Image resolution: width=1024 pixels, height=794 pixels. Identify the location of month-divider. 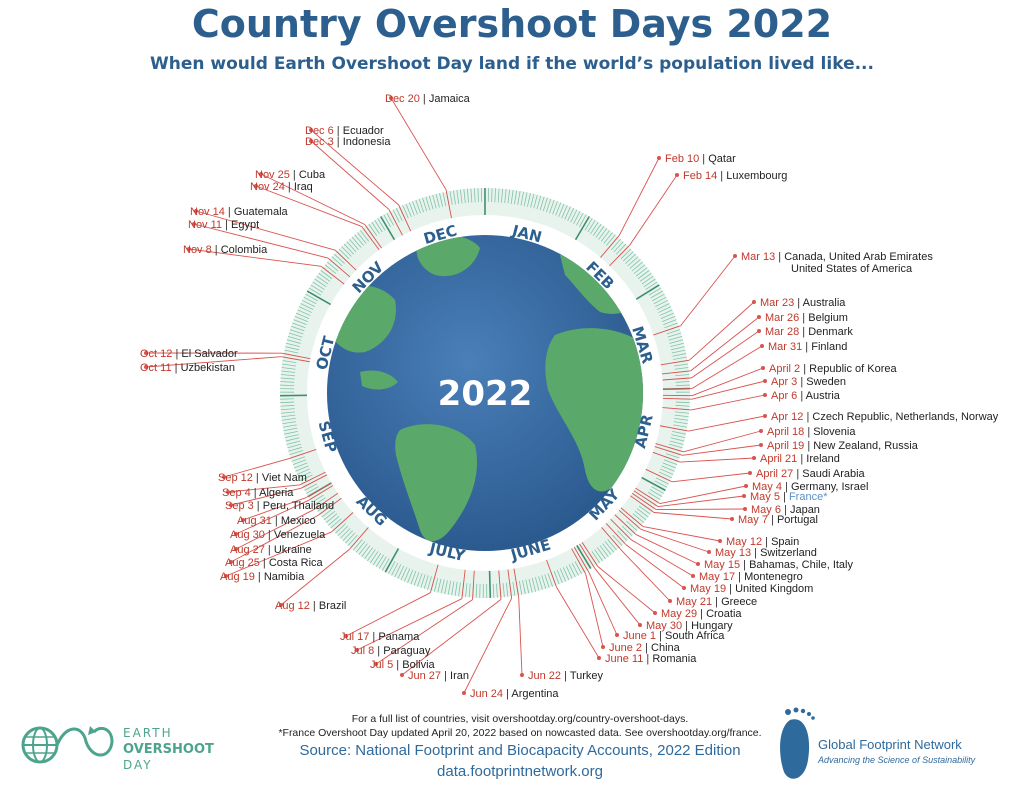
(490, 584).